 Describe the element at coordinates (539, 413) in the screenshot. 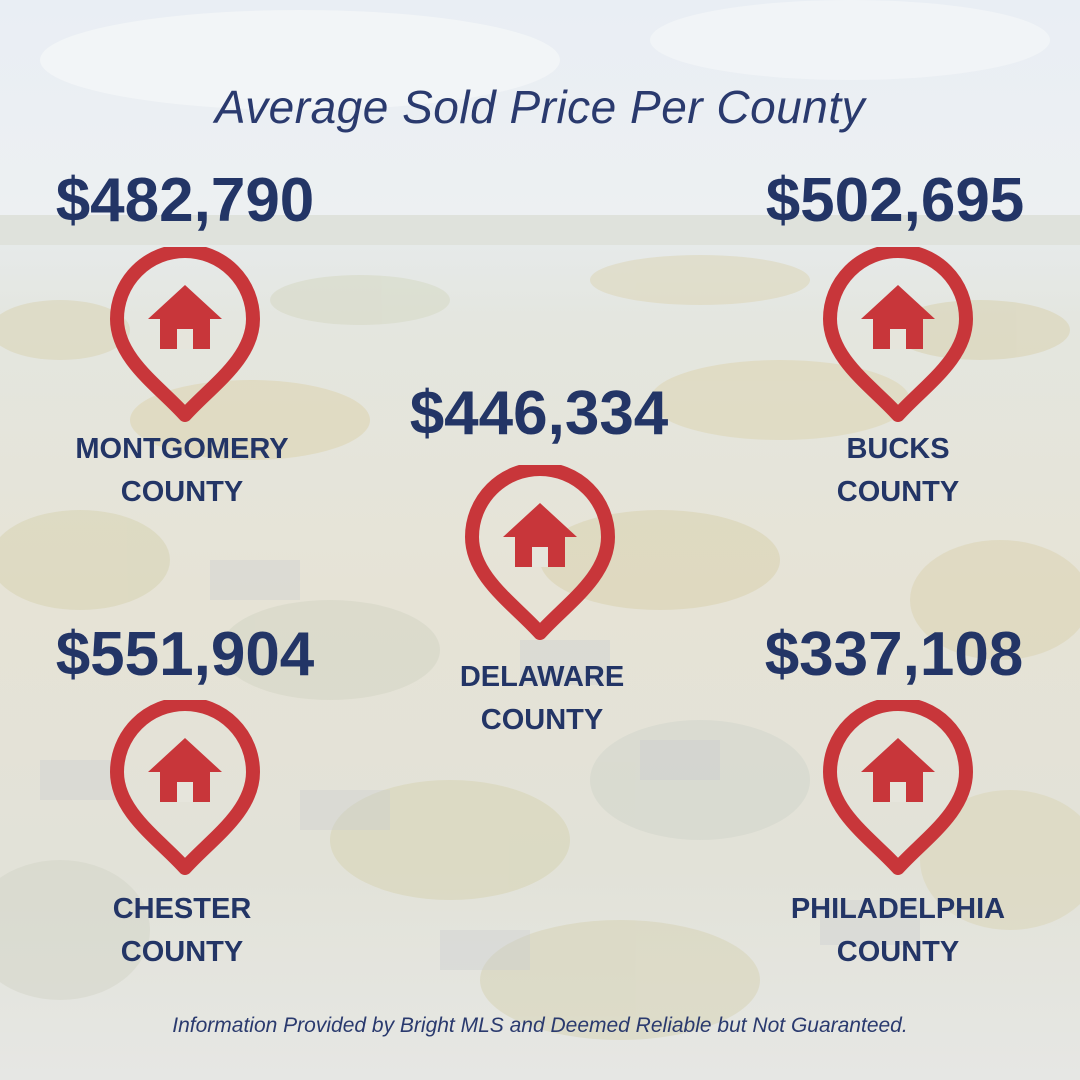

I see `delaware-price: $446,334` at that location.